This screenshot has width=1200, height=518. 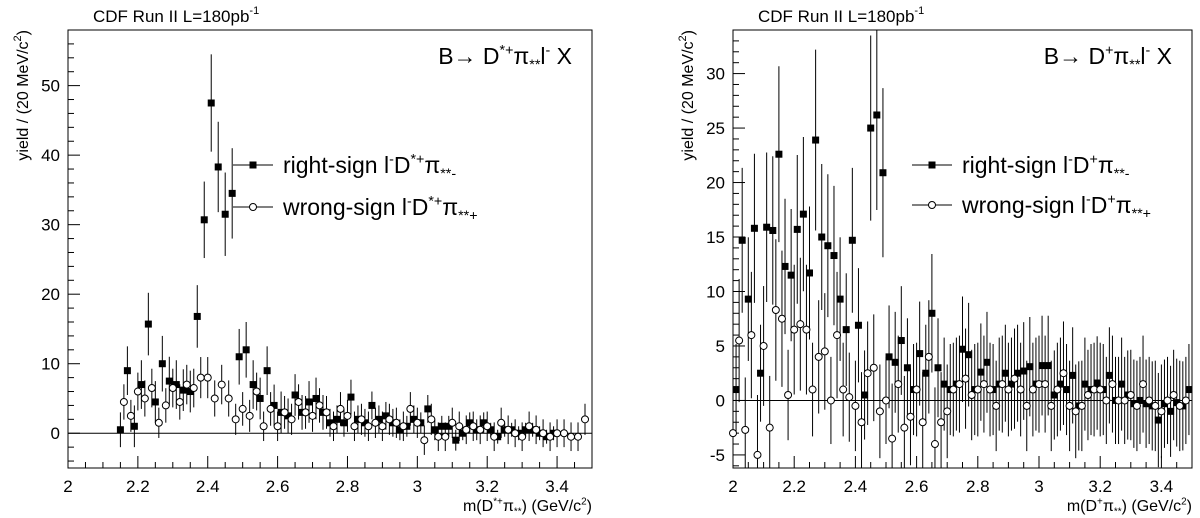 What do you see at coordinates (348, 486) in the screenshot?
I see `x-tick-label: 2.8` at bounding box center [348, 486].